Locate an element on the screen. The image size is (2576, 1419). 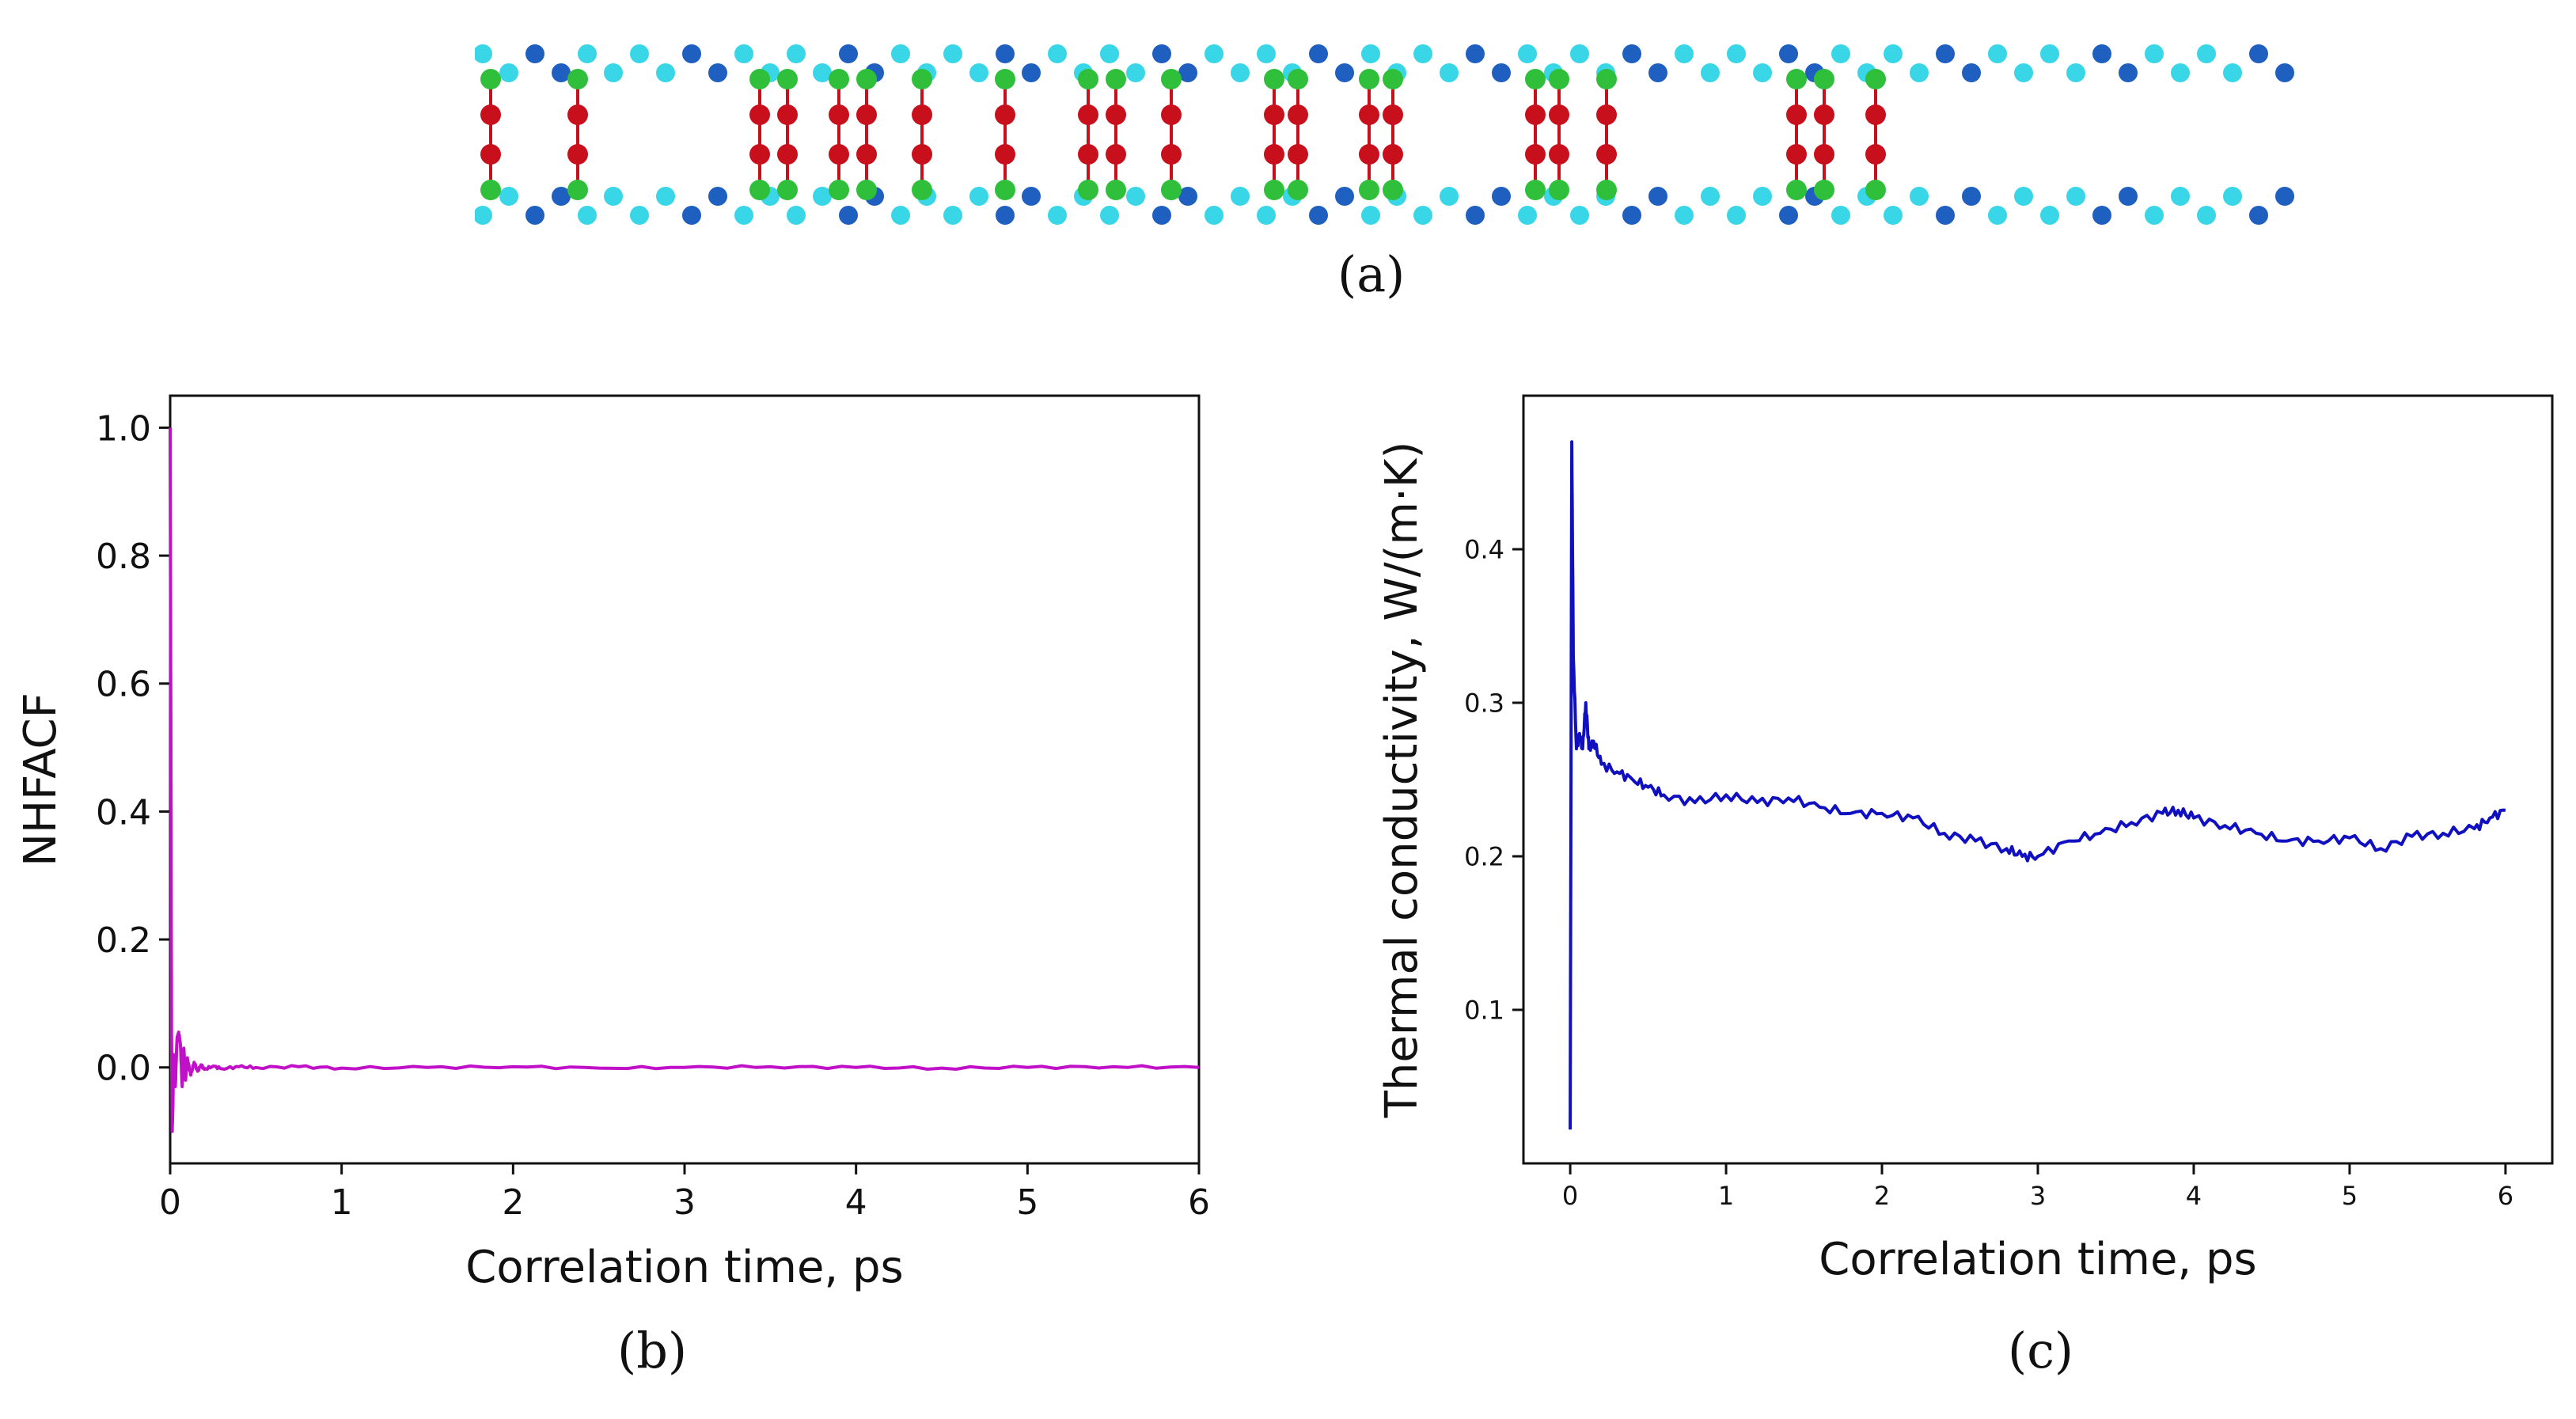
y-tick-label: 0.8 is located at coordinates (123, 557).